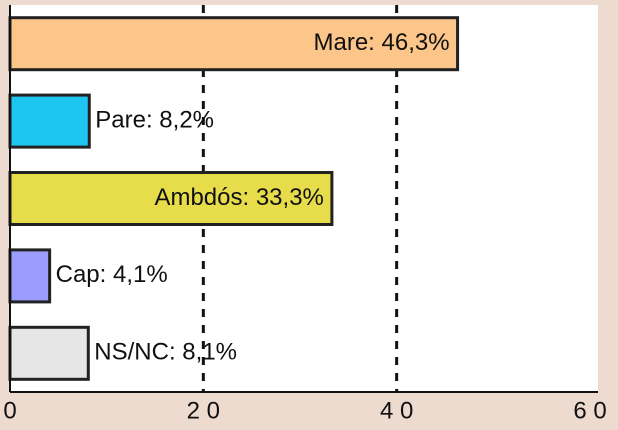 The width and height of the screenshot is (618, 430). I want to click on x-tick-label: 4 0, so click(396, 410).